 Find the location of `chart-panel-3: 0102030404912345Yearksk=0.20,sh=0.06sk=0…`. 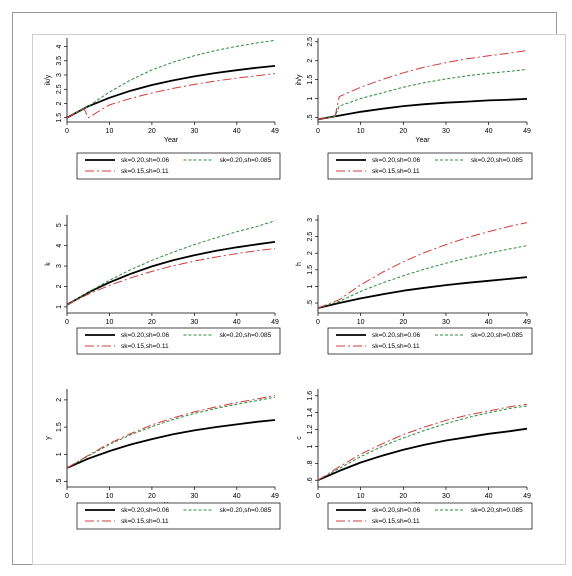

chart-panel-3: 0102030404912345Yearksk=0.20,sh=0.06sk=0… is located at coordinates (163, 285).